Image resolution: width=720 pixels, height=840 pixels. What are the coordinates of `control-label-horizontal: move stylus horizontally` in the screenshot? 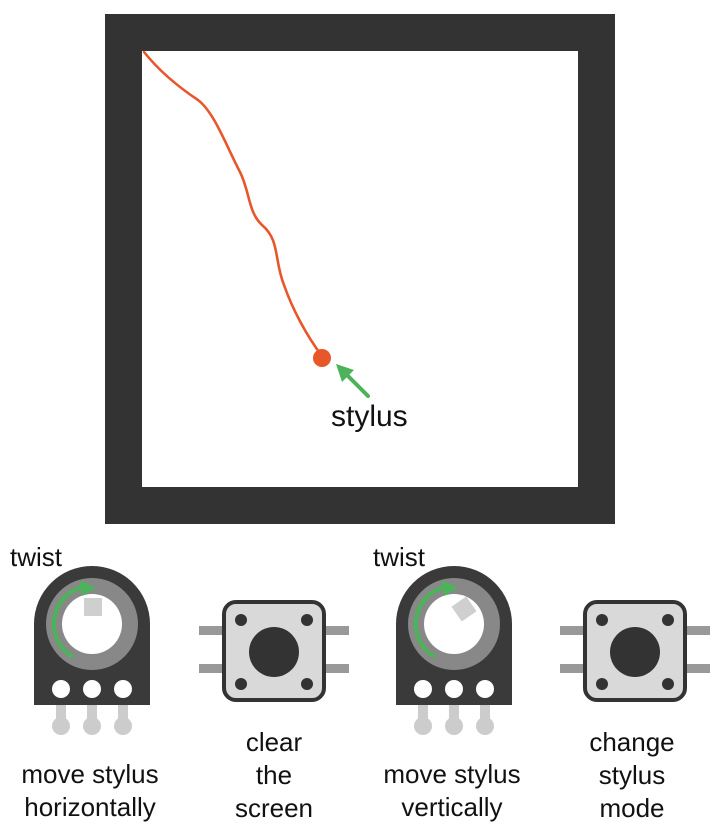 It's located at (90, 791).